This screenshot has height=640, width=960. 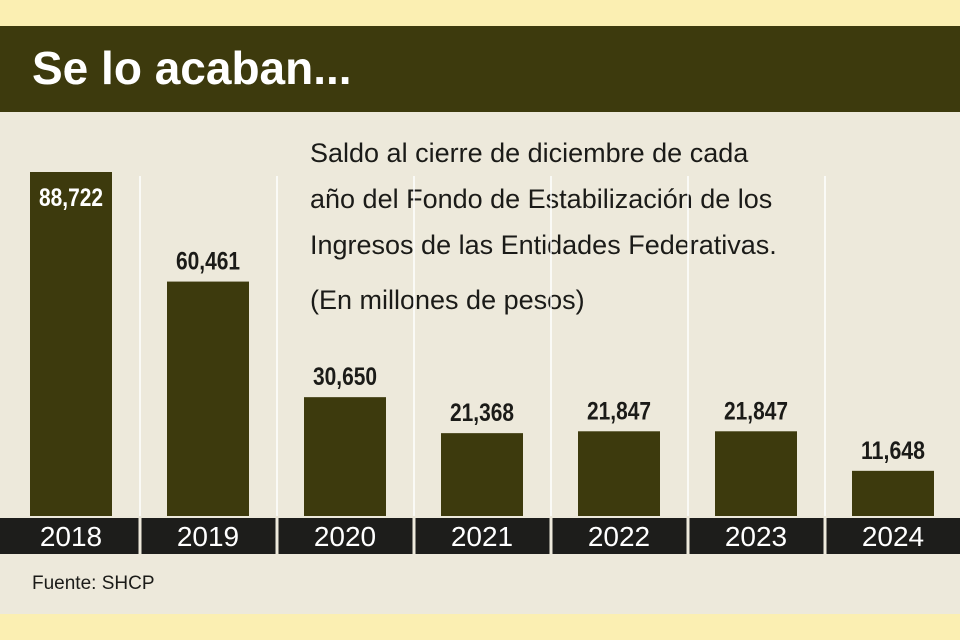 I want to click on value-label-2023: 21,847, so click(x=756, y=411).